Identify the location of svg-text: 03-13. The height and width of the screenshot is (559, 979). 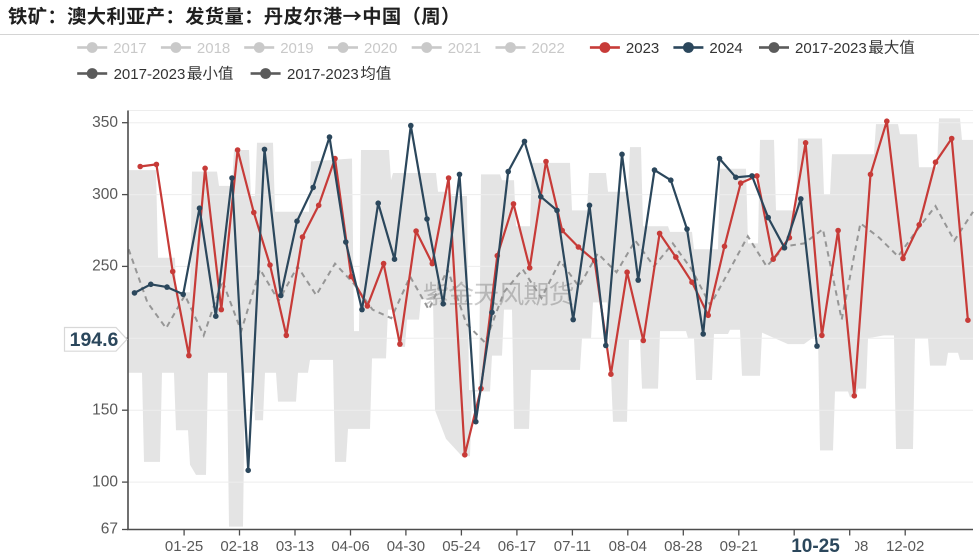
(295, 546).